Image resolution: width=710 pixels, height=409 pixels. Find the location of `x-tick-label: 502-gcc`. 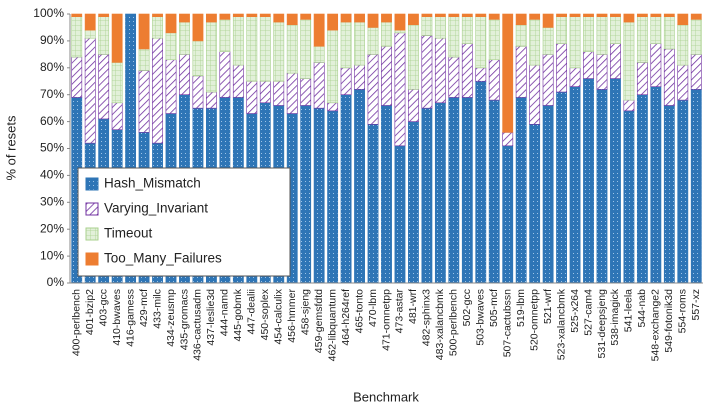

x-tick-label: 502-gcc is located at coordinates (467, 307).